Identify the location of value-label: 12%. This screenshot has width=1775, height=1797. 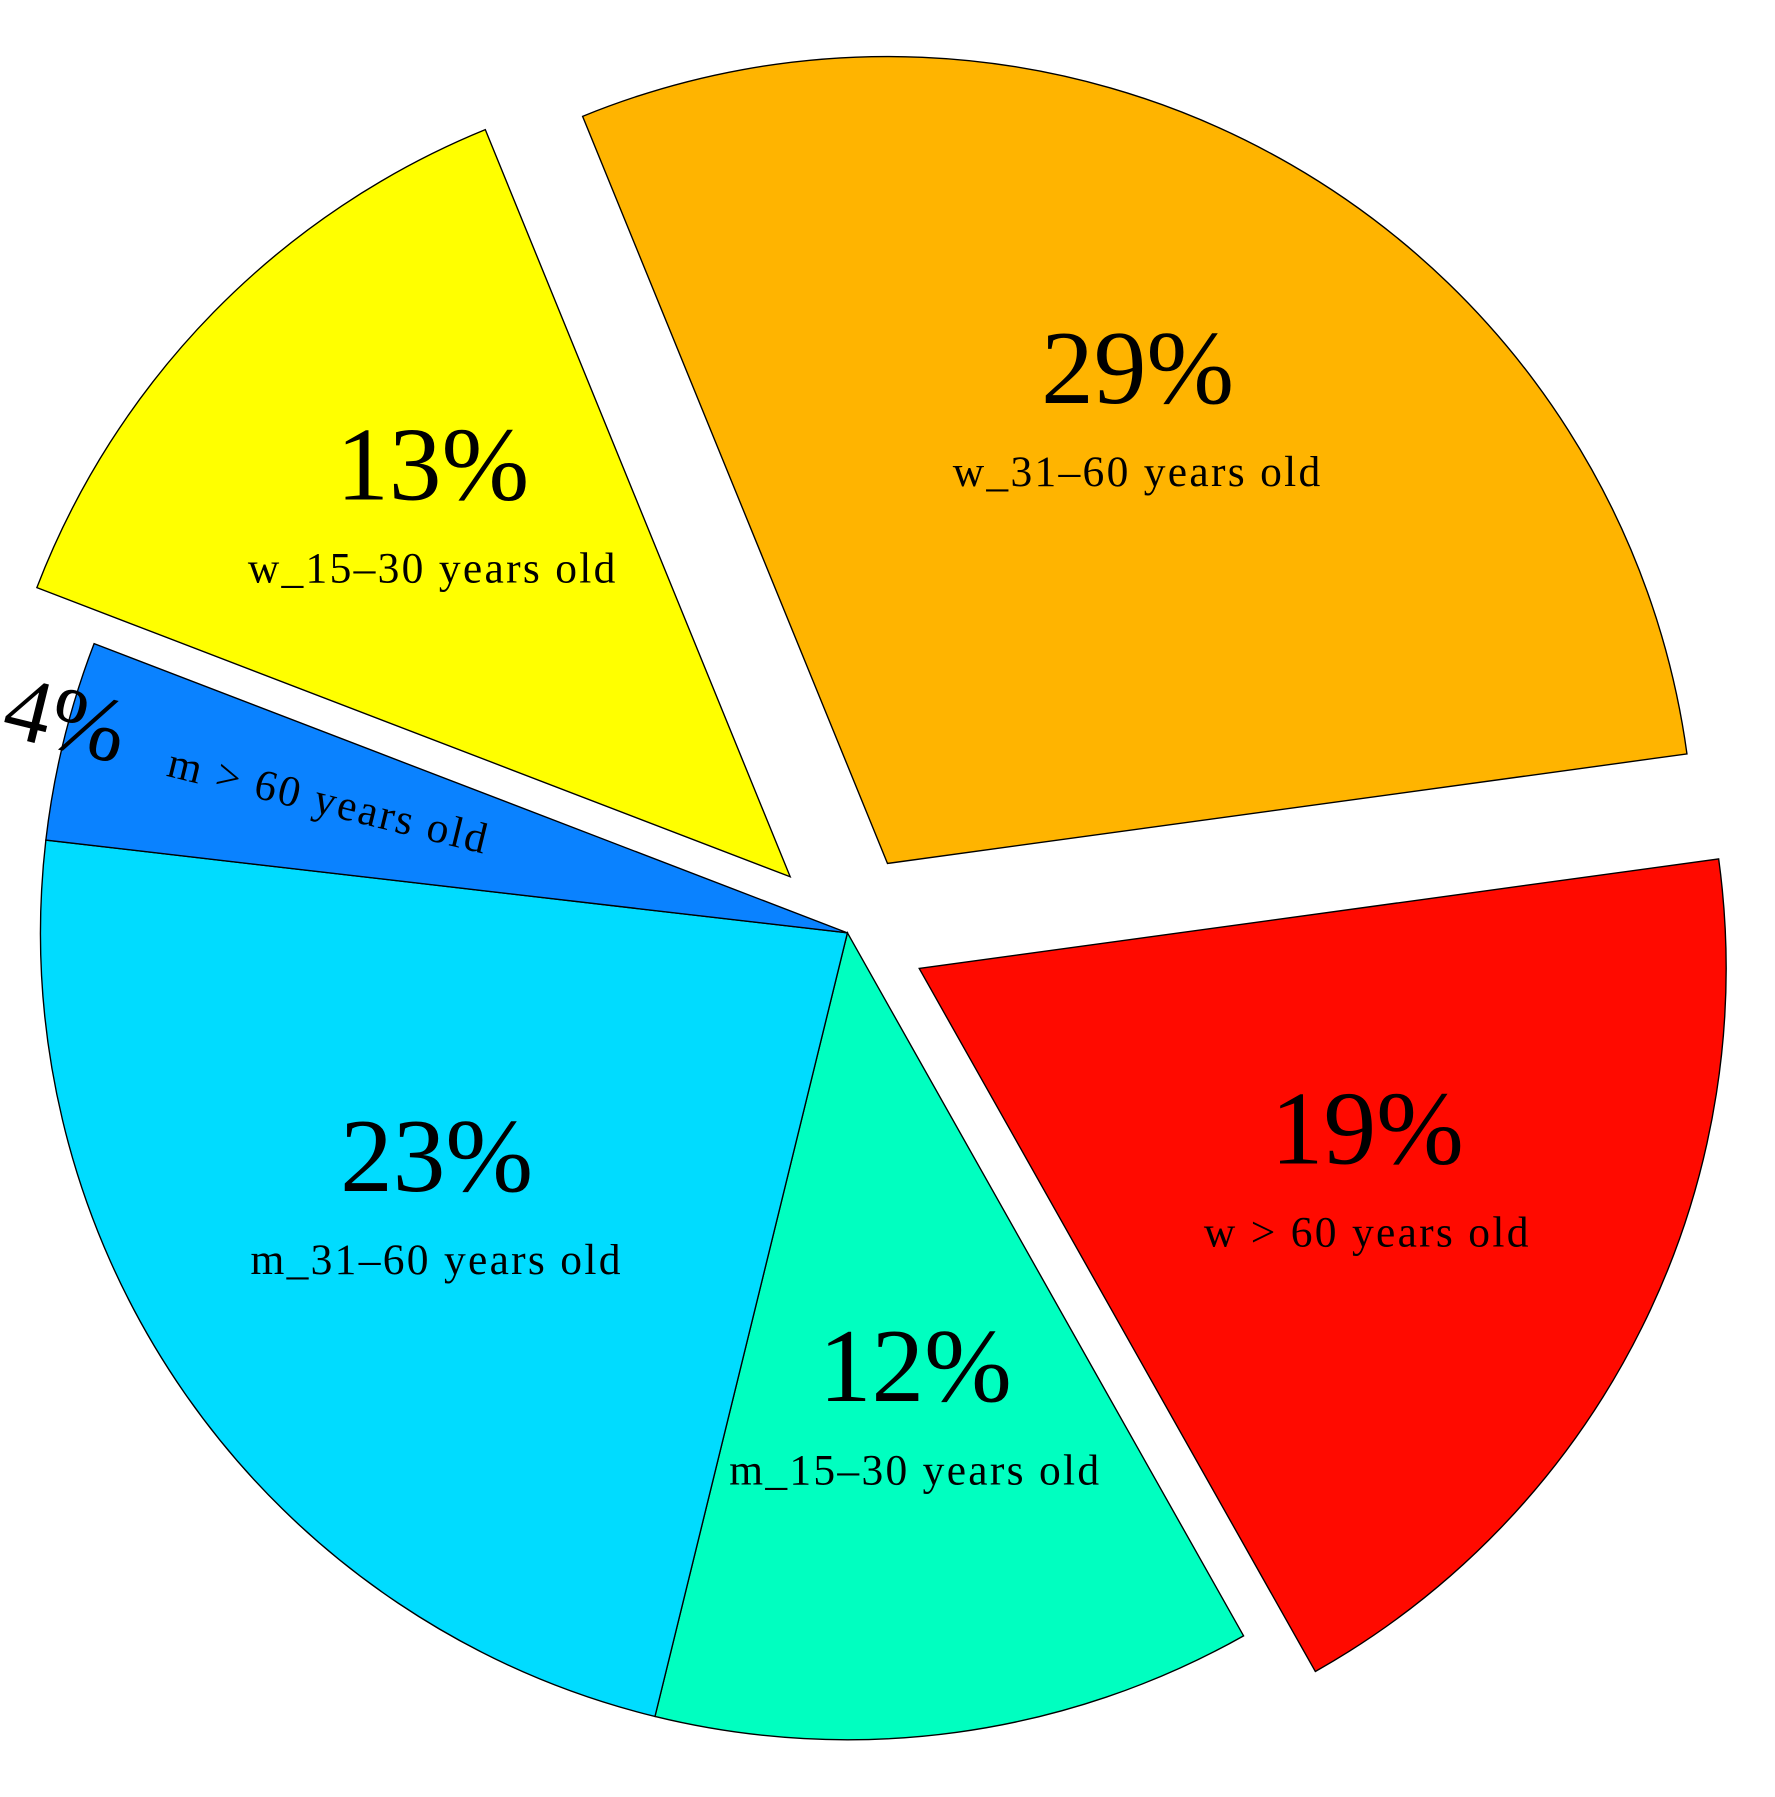
(915, 1365).